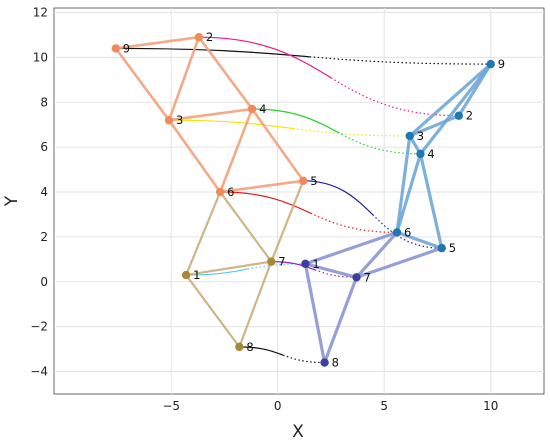 The height and width of the screenshot is (443, 550). I want to click on y-tick-label: 2, so click(44, 237).